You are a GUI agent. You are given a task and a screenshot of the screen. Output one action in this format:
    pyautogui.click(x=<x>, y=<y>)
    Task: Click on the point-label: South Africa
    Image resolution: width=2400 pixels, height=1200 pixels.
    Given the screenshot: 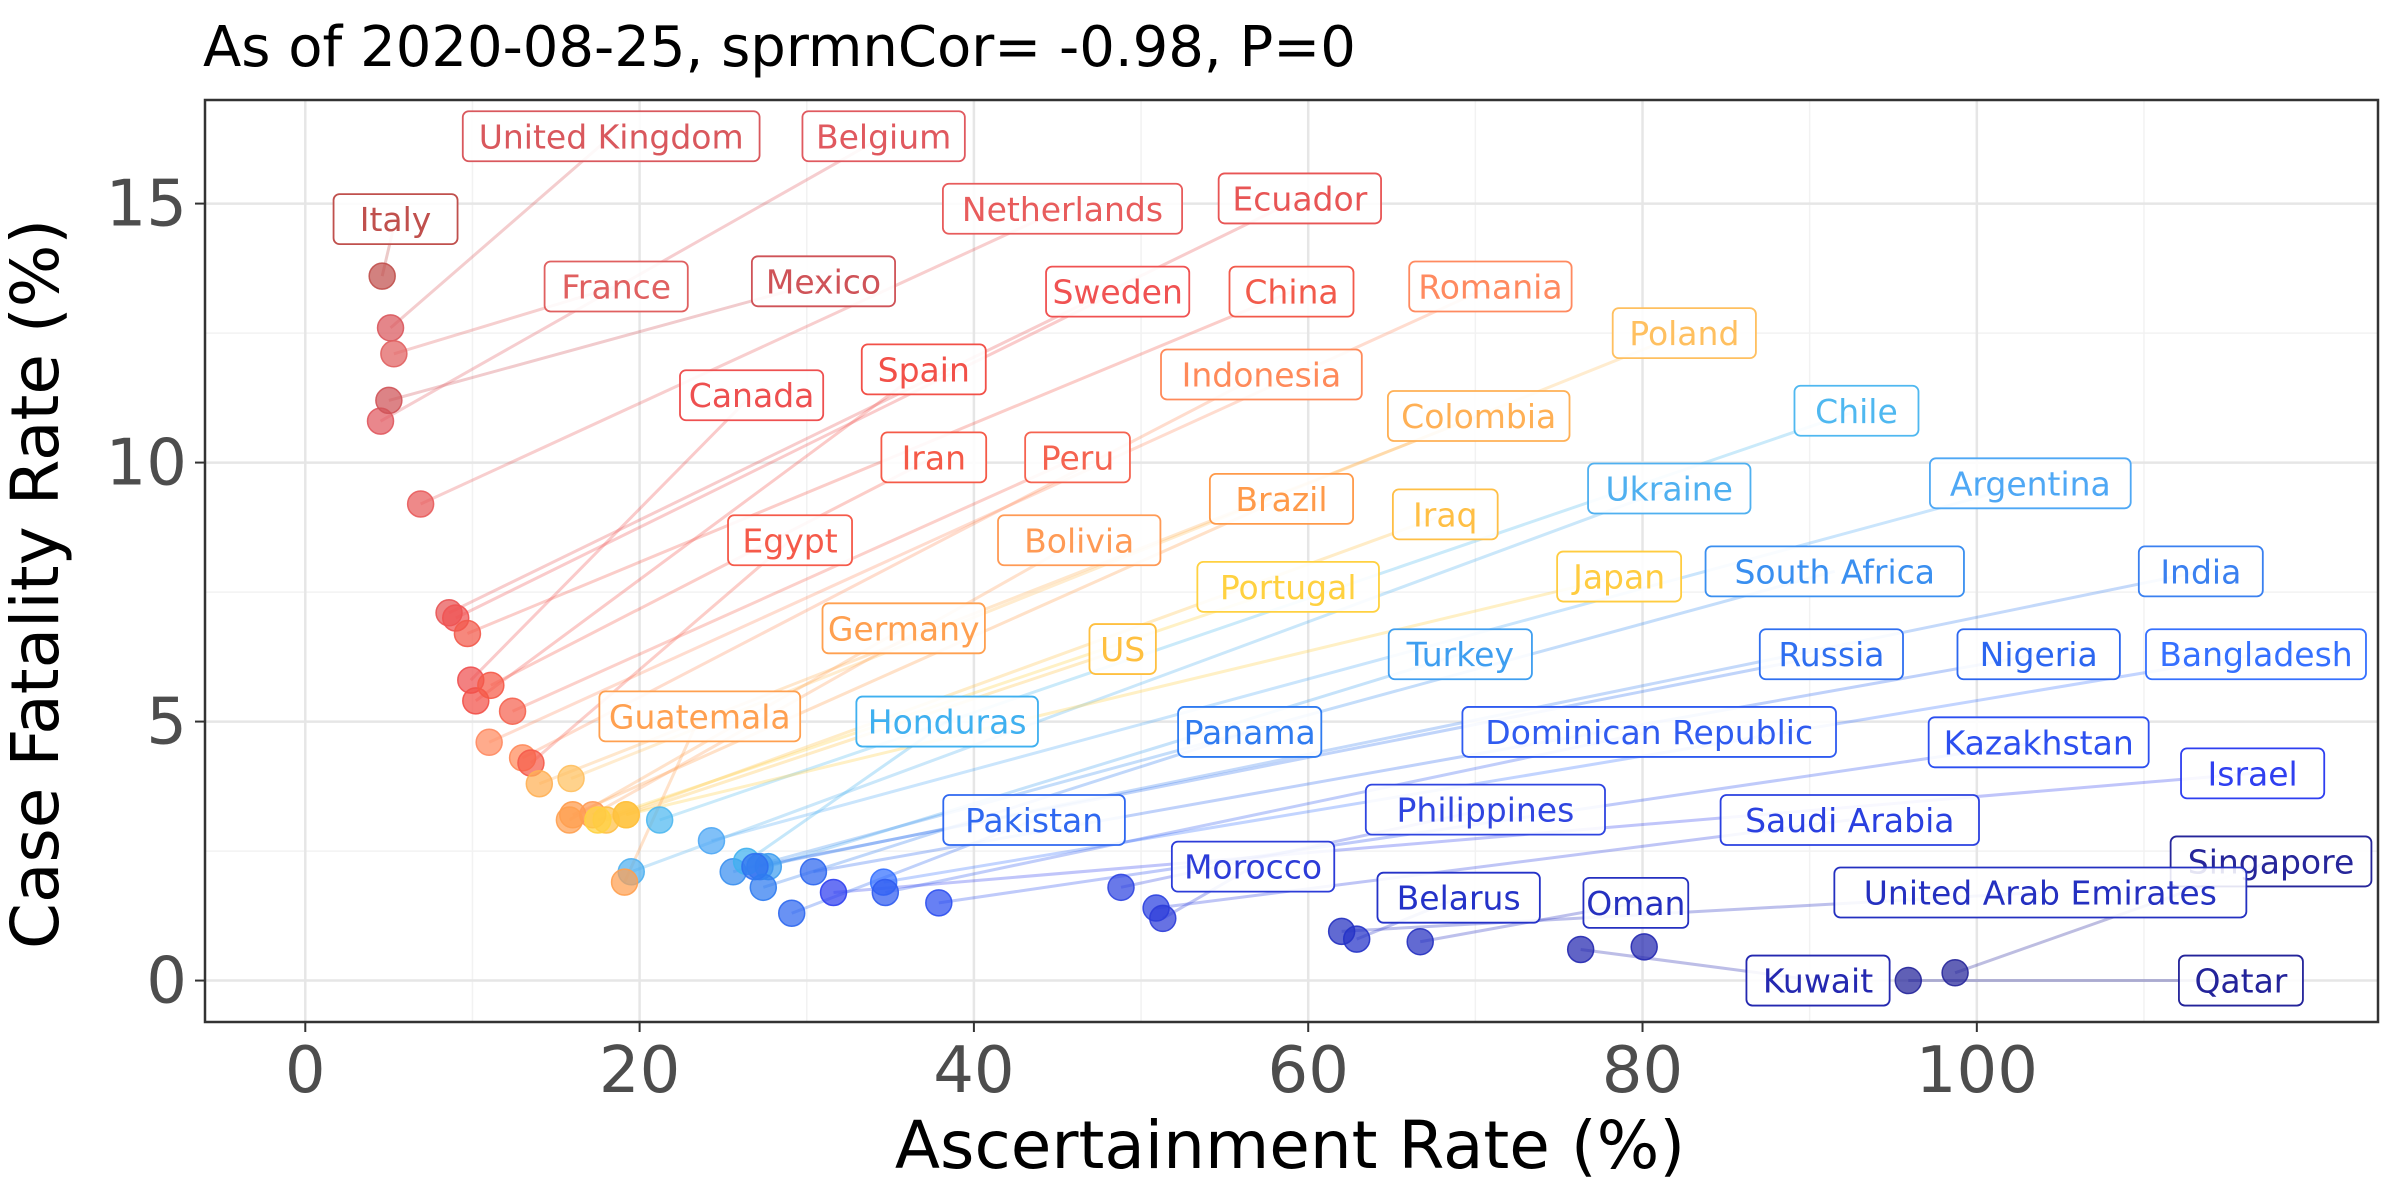 What is the action you would take?
    pyautogui.click(x=1834, y=571)
    